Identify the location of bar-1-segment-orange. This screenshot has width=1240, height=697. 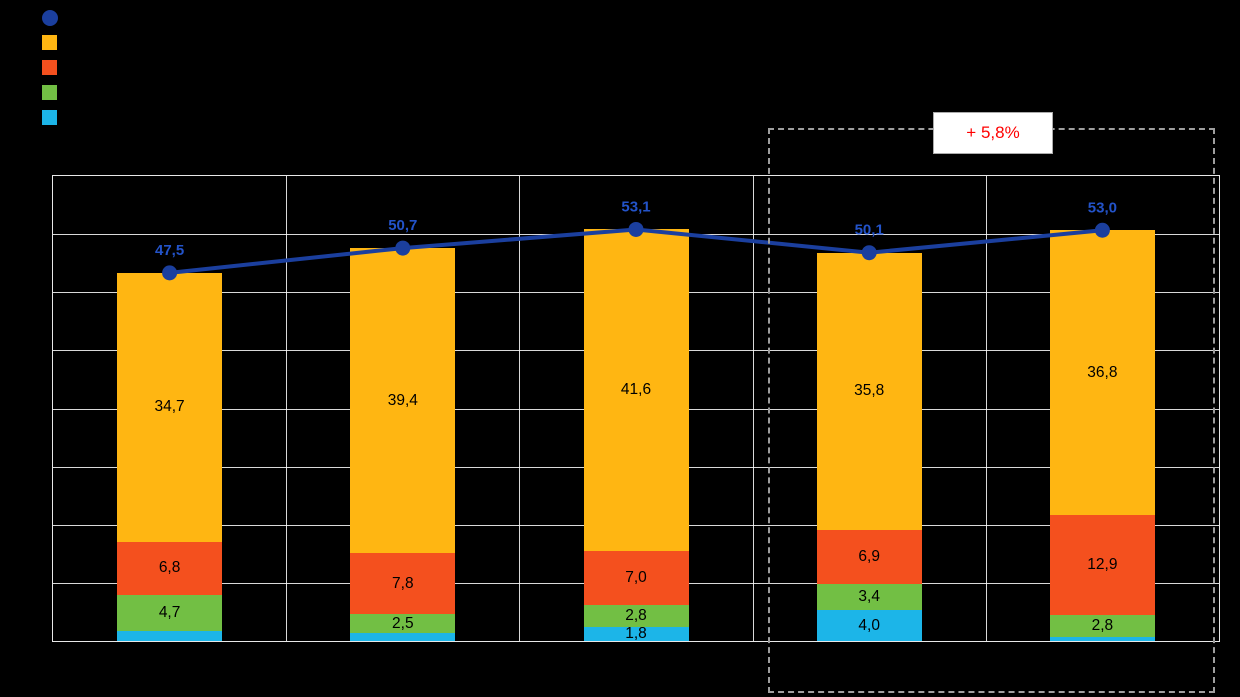
(170, 407).